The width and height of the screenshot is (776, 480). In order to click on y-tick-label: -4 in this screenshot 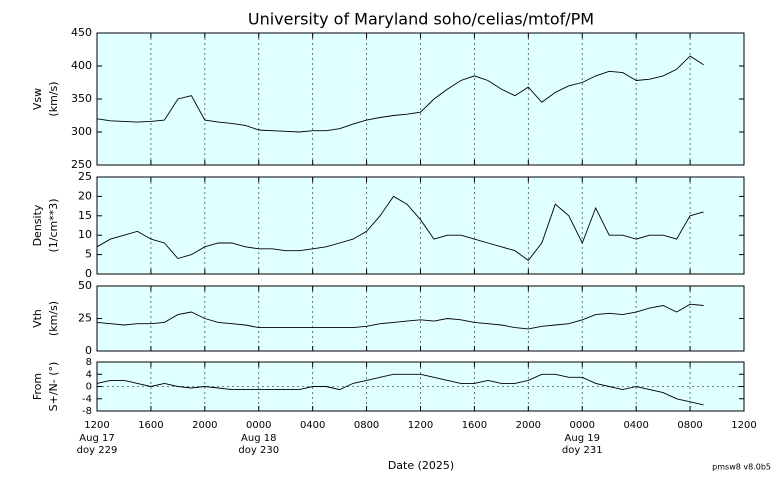, I will do `click(87, 399)`.